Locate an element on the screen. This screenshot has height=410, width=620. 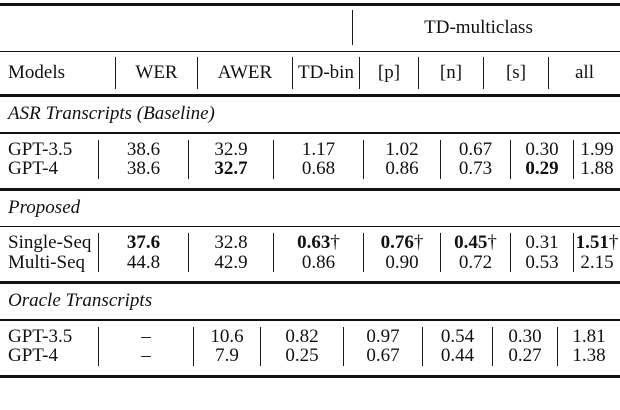
column-header-wer: WER is located at coordinates (156, 73).